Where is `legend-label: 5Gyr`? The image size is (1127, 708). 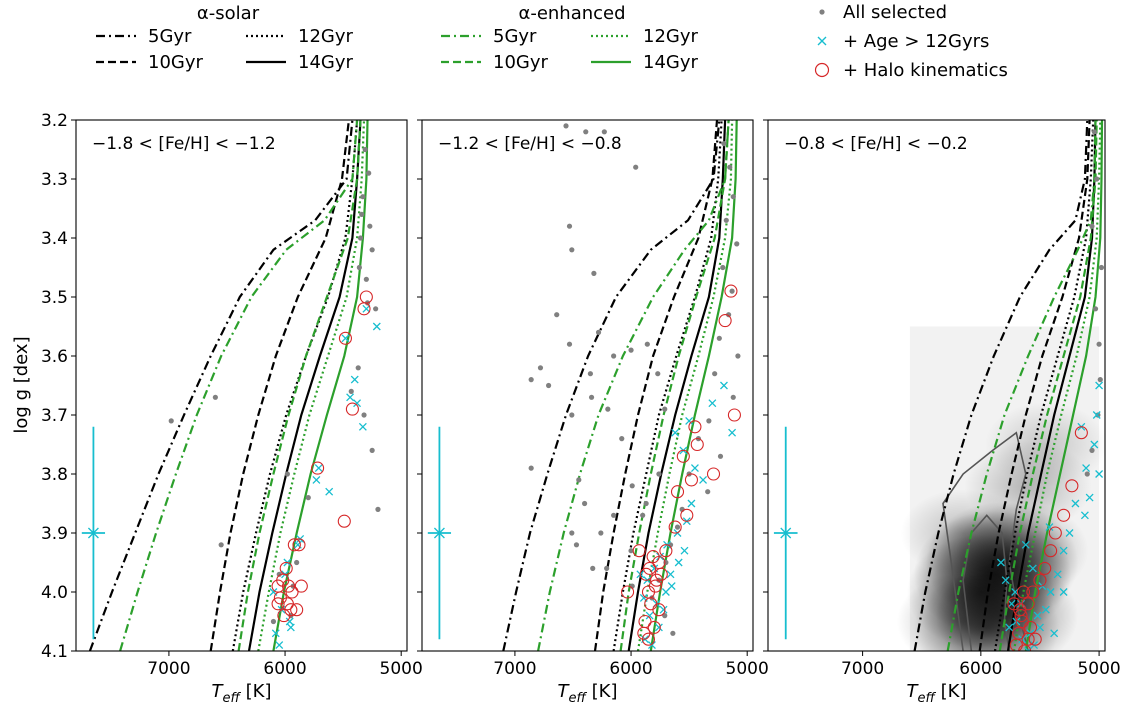 legend-label: 5Gyr is located at coordinates (170, 36).